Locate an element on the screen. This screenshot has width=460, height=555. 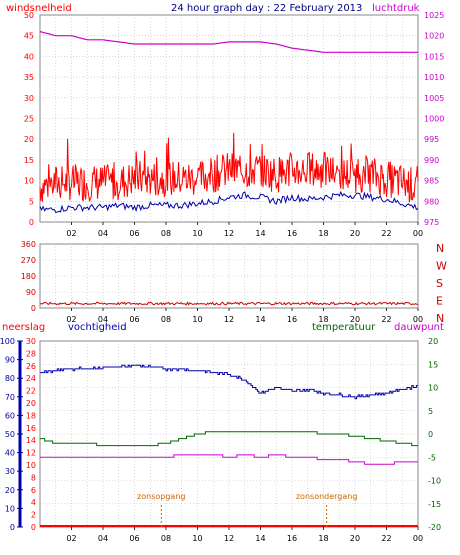
rain-axis-label: neerslag is located at coordinates (23, 327).